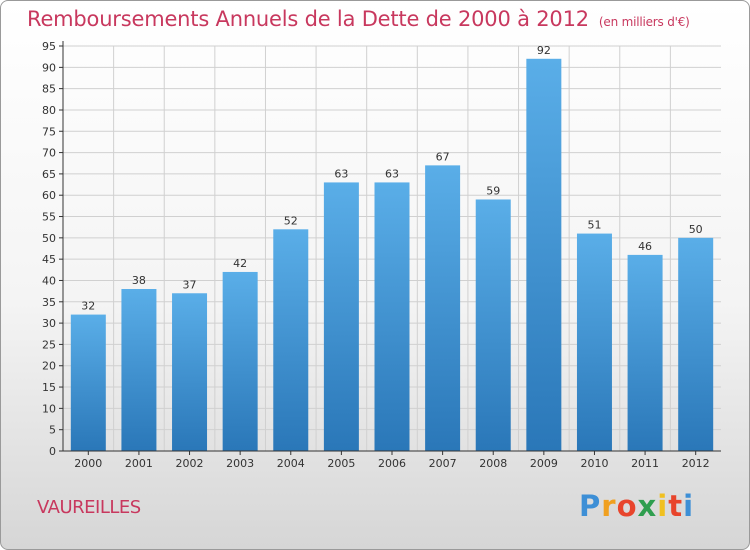  Describe the element at coordinates (645, 246) in the screenshot. I see `bar-value-label: 46` at that location.